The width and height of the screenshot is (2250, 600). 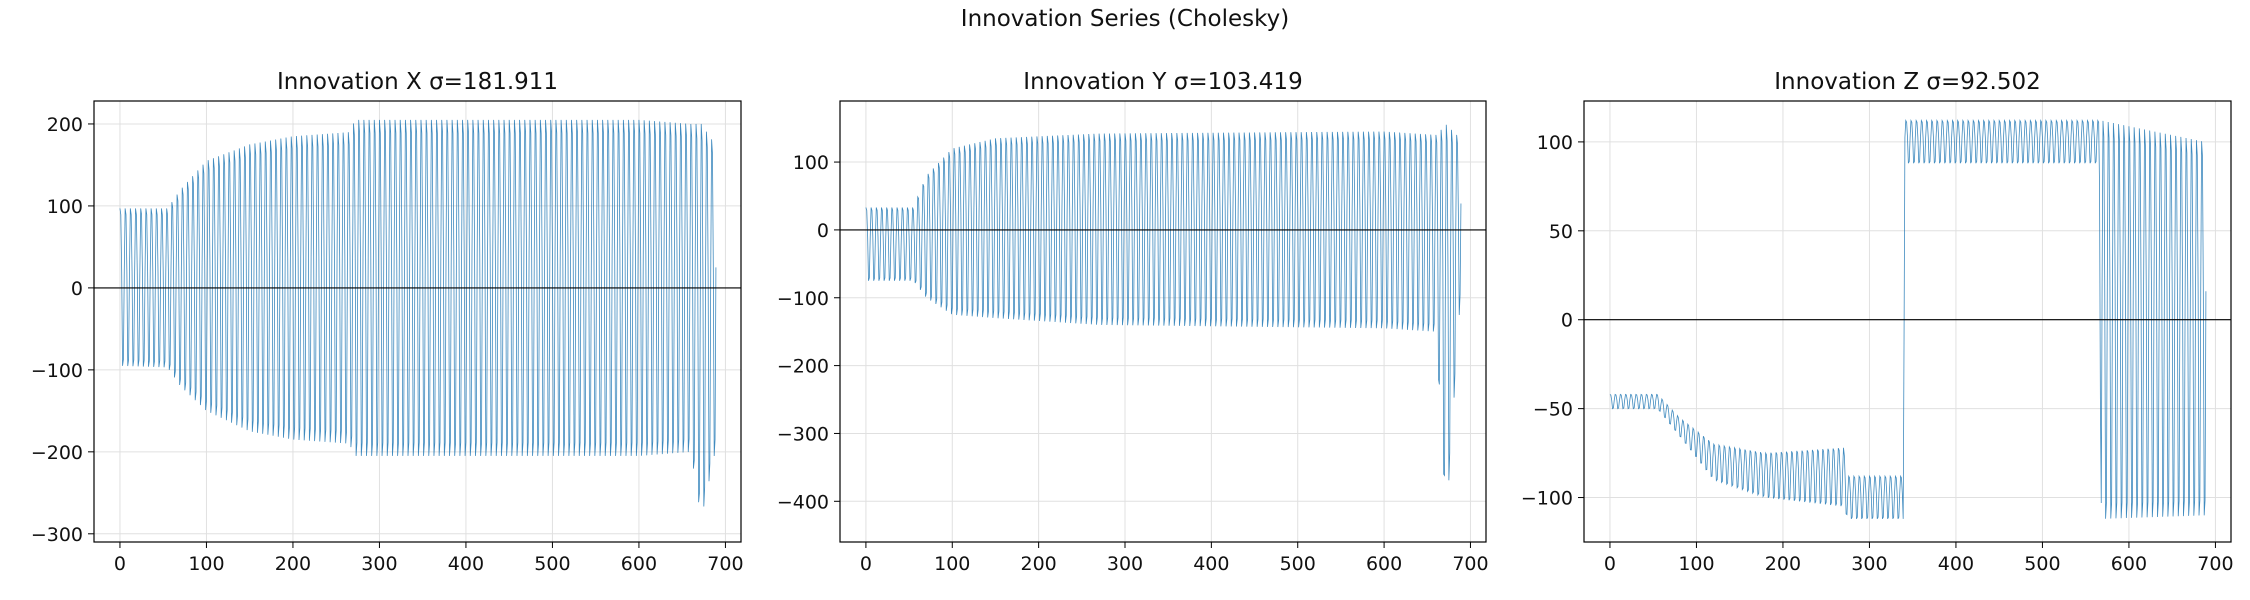 What do you see at coordinates (1162, 82) in the screenshot?
I see `chart-title: Innovation Y σ=103.419` at bounding box center [1162, 82].